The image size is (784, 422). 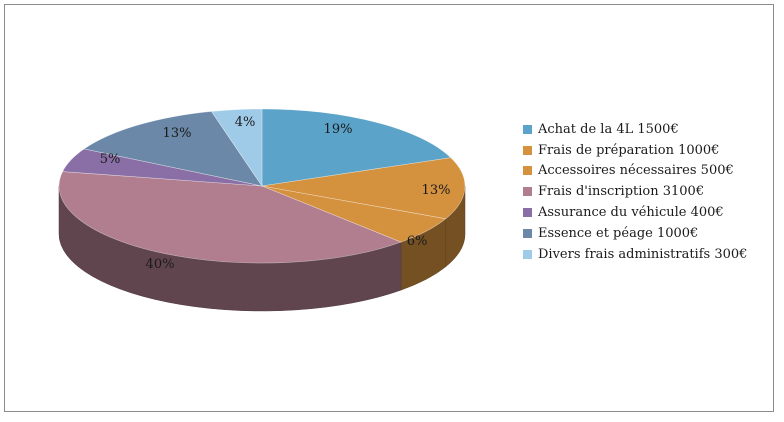 I want to click on data-label-0: 19%, so click(x=338, y=129).